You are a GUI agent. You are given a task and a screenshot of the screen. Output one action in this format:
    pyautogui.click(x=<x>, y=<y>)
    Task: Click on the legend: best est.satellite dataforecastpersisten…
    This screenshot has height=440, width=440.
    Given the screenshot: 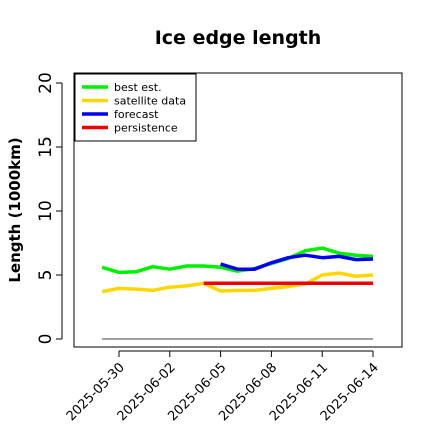 What is the action you would take?
    pyautogui.click(x=135, y=107)
    